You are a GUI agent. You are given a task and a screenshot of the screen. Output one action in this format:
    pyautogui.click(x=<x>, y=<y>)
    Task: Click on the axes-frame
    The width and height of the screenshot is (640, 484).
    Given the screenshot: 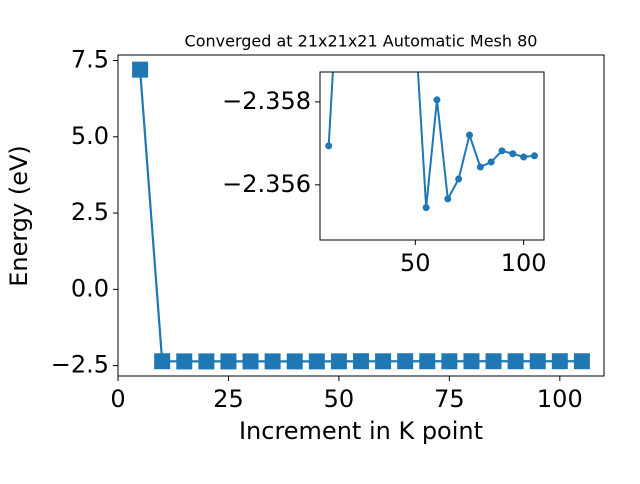 What is the action you would take?
    pyautogui.click(x=432, y=156)
    